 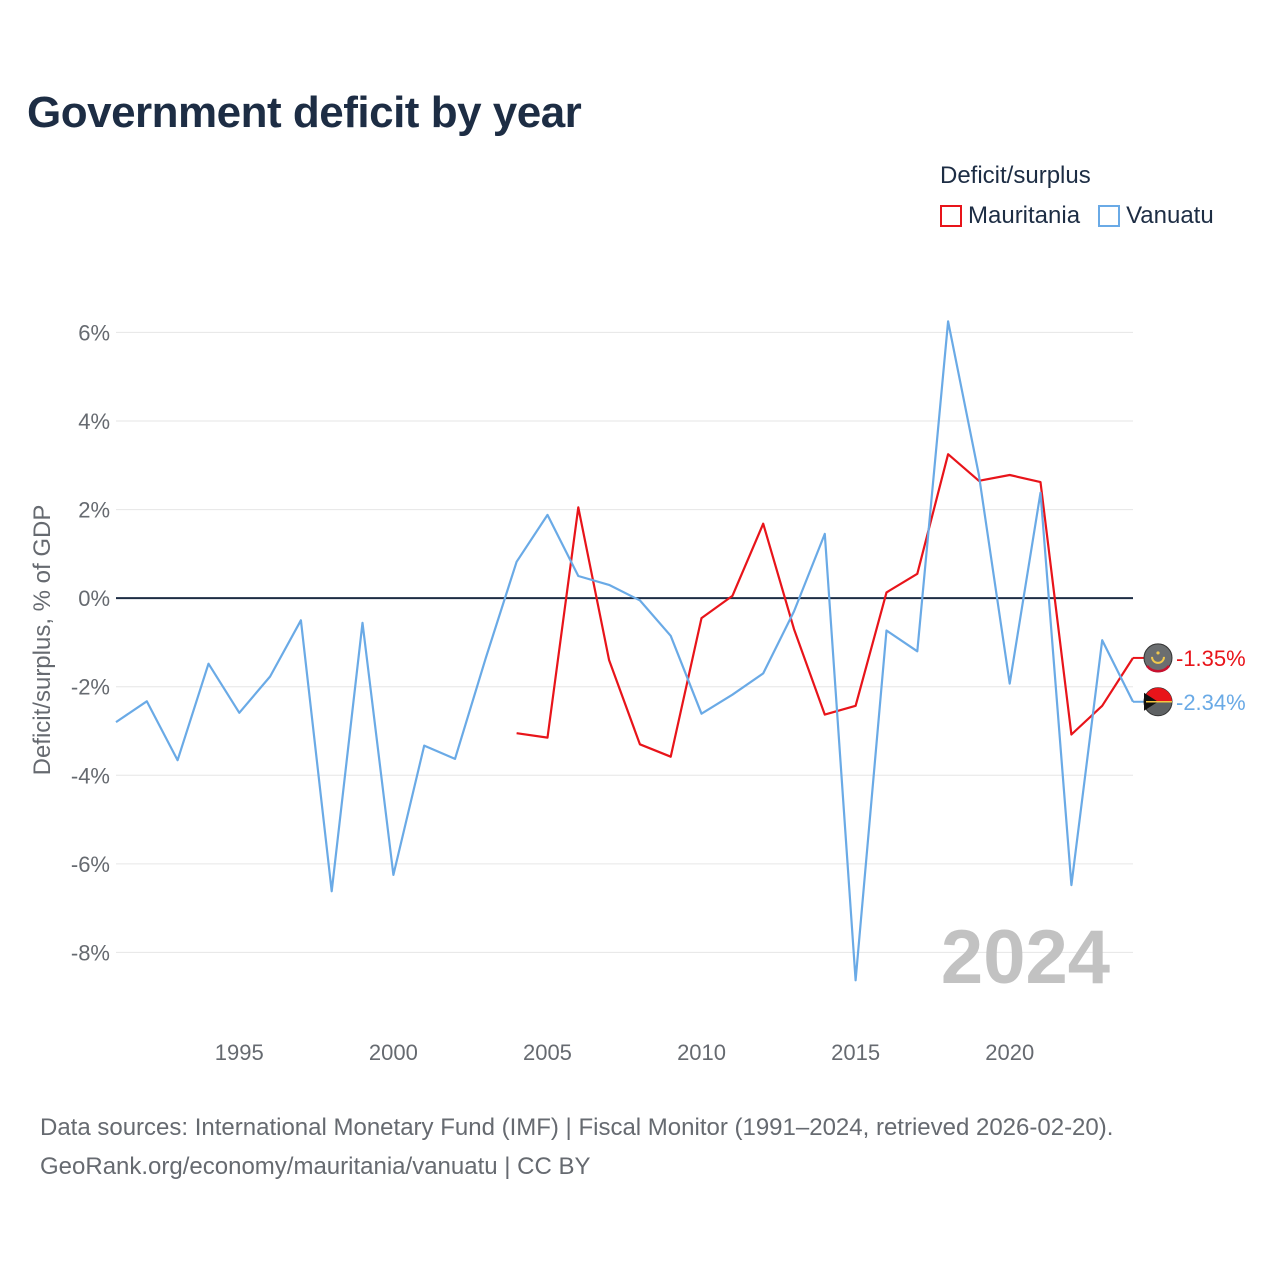 What do you see at coordinates (94, 510) in the screenshot?
I see `y-tick-label: 2%` at bounding box center [94, 510].